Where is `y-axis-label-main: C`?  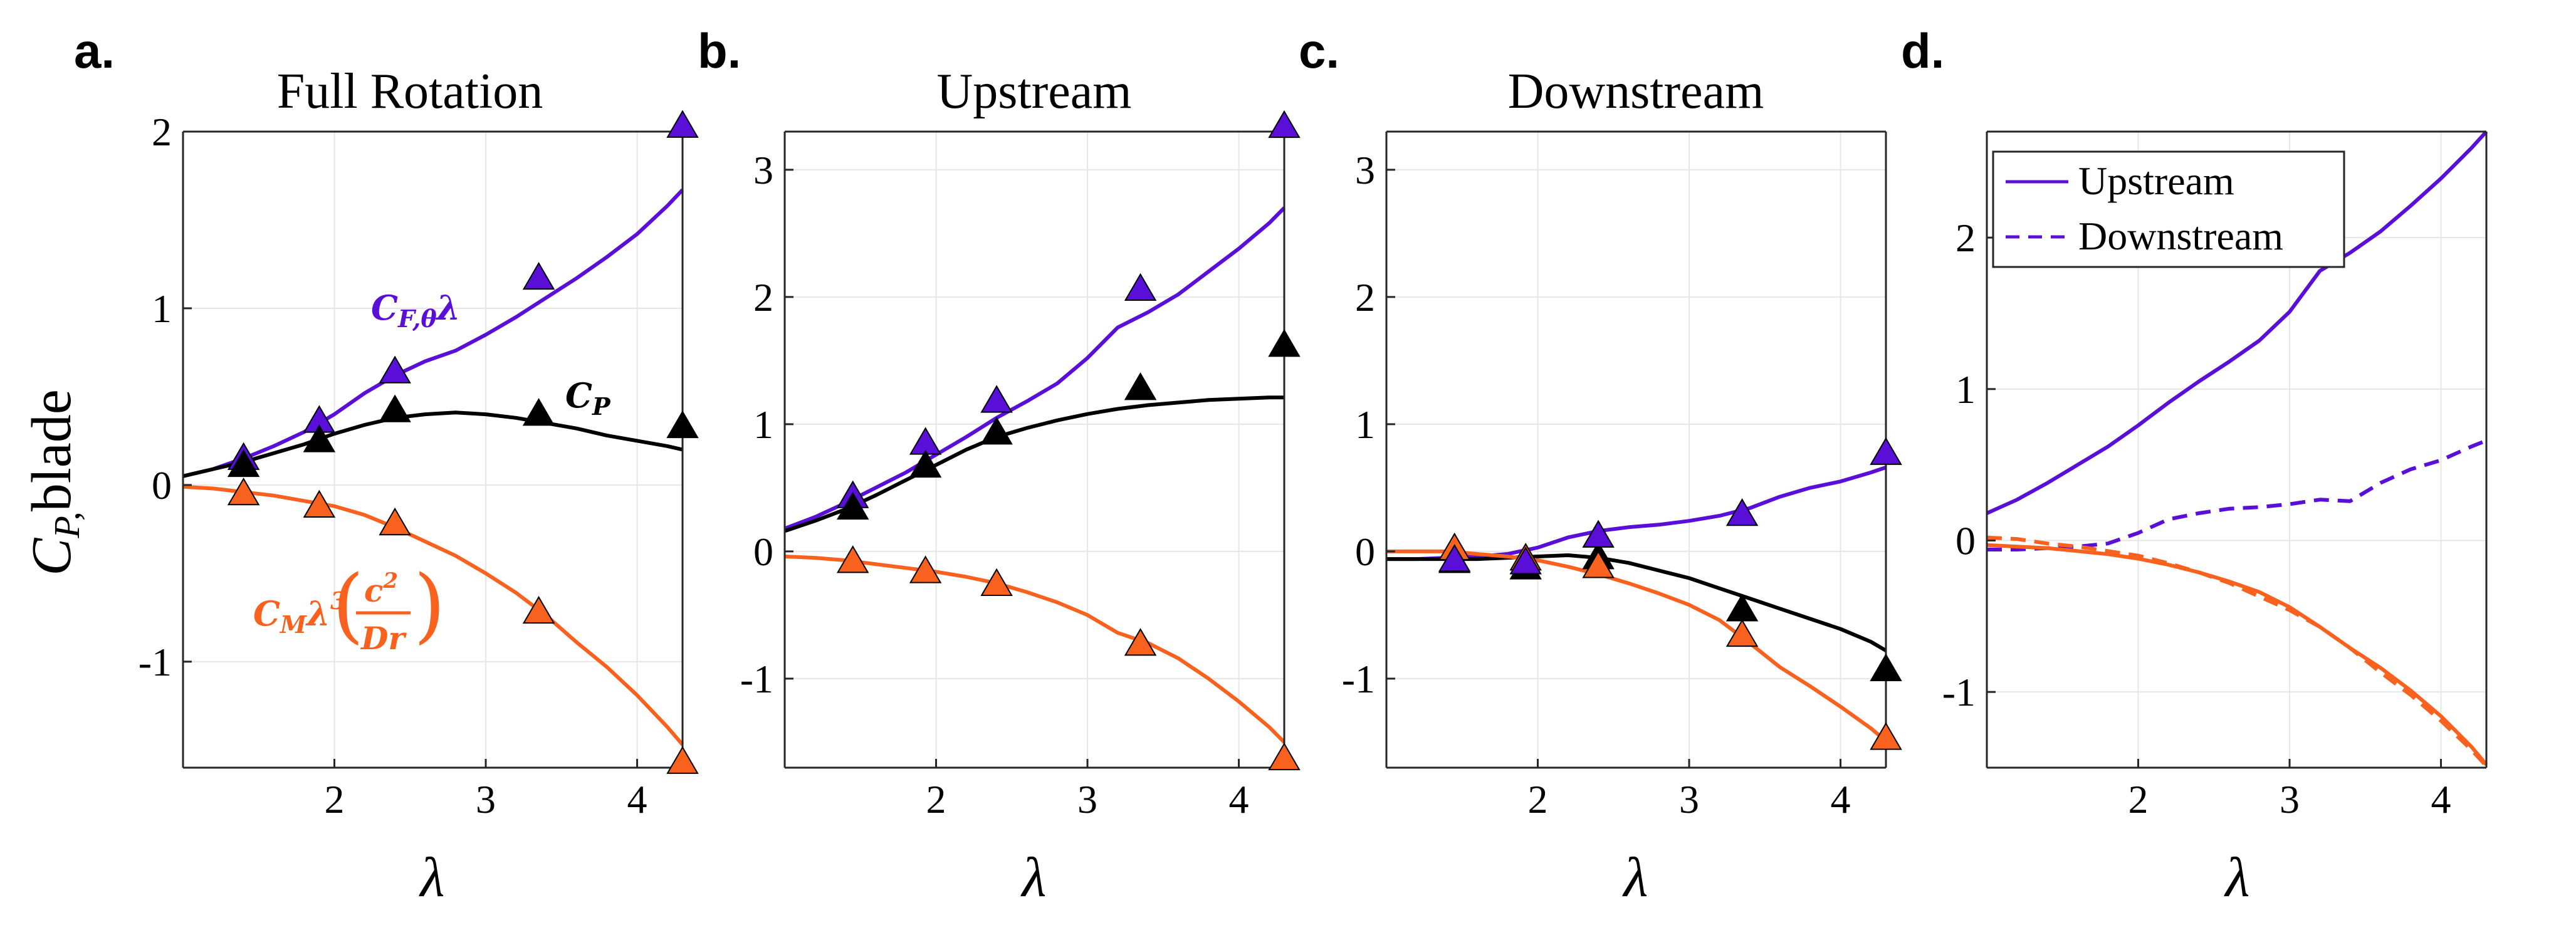 y-axis-label-main: C is located at coordinates (52, 557).